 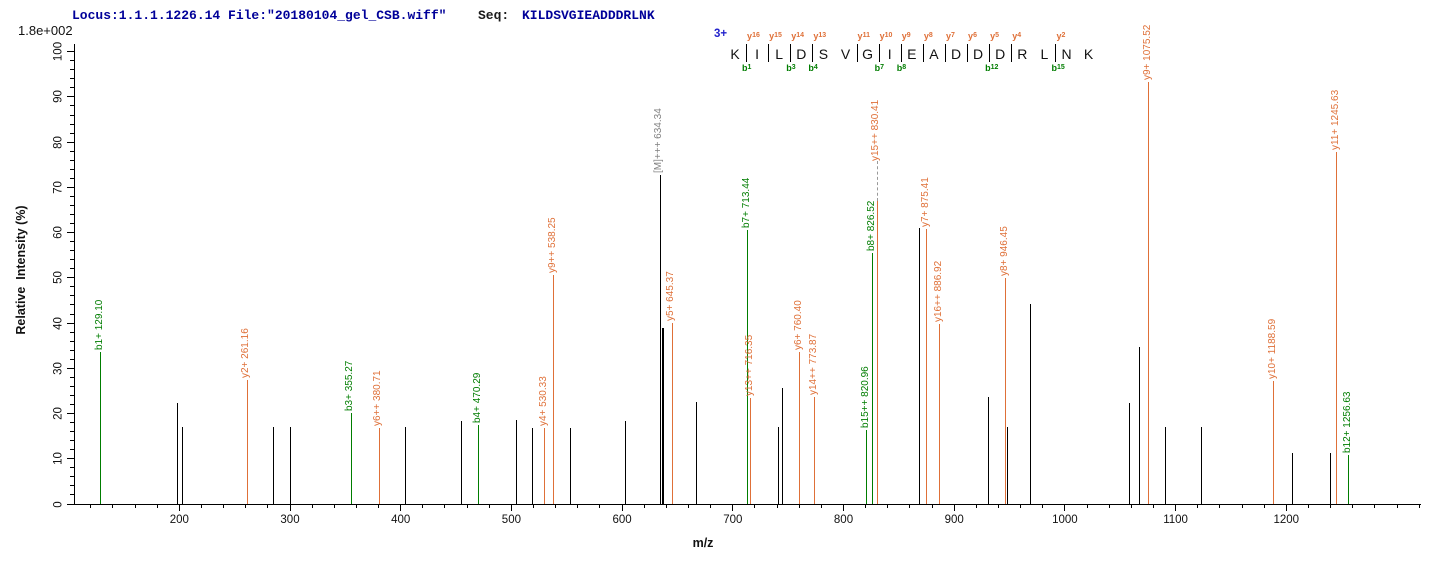 I want to click on y-tick-label: 30, so click(x=58, y=368).